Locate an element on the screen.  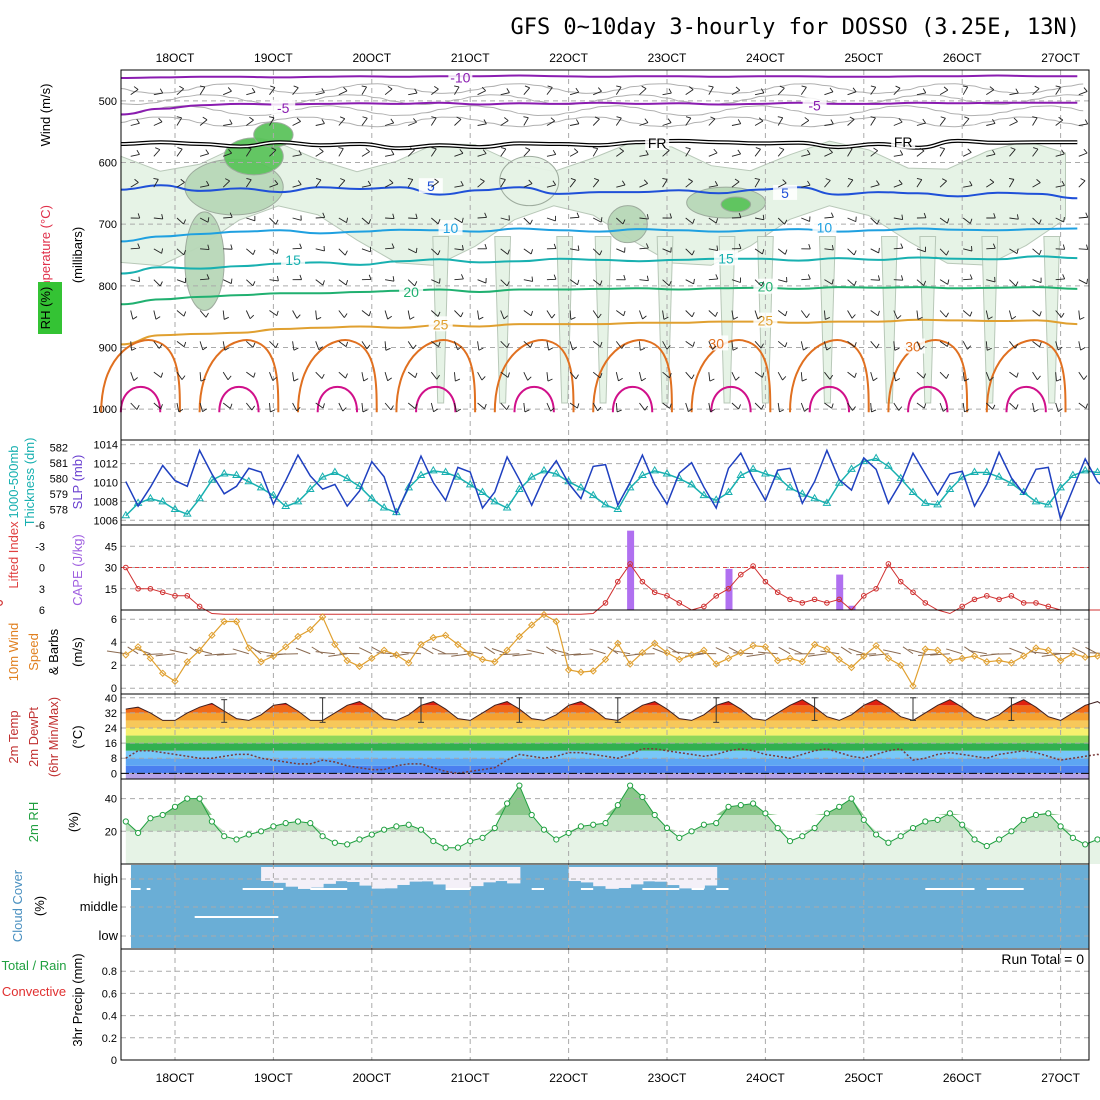
isotherm-line is located at coordinates (599, 192).